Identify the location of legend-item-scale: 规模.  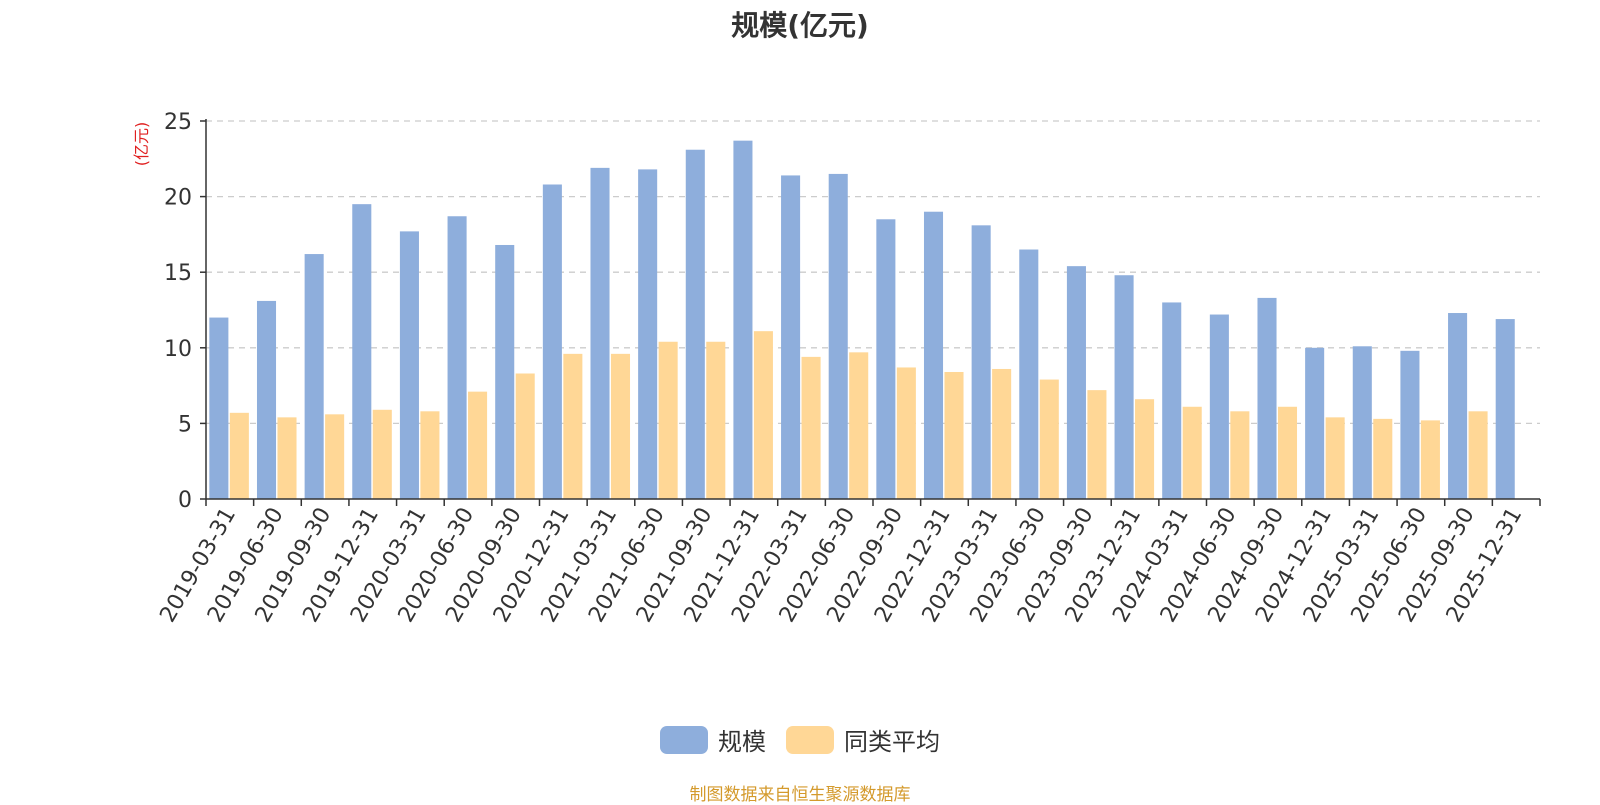
(713, 739).